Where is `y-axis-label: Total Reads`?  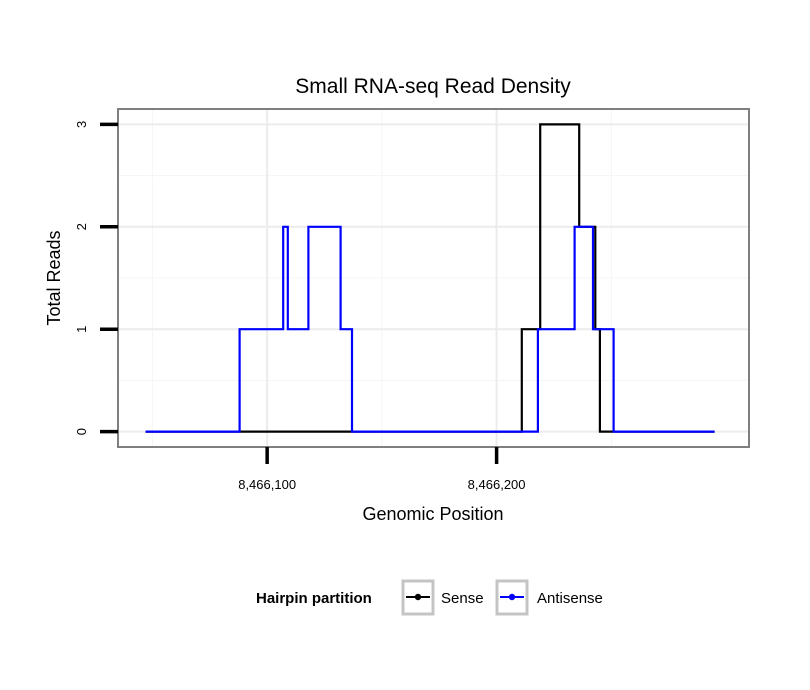 y-axis-label: Total Reads is located at coordinates (54, 277).